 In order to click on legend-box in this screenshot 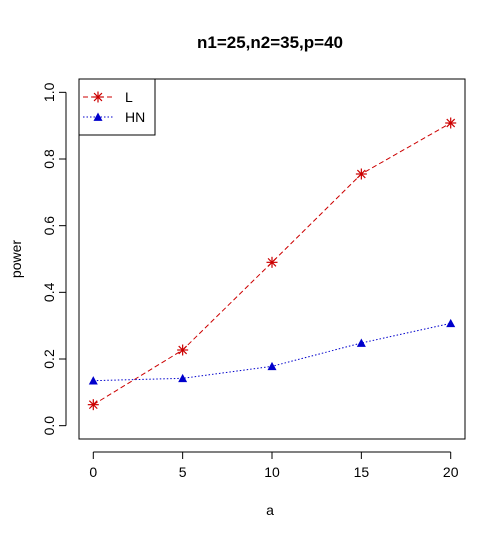, I will do `click(117, 107)`.